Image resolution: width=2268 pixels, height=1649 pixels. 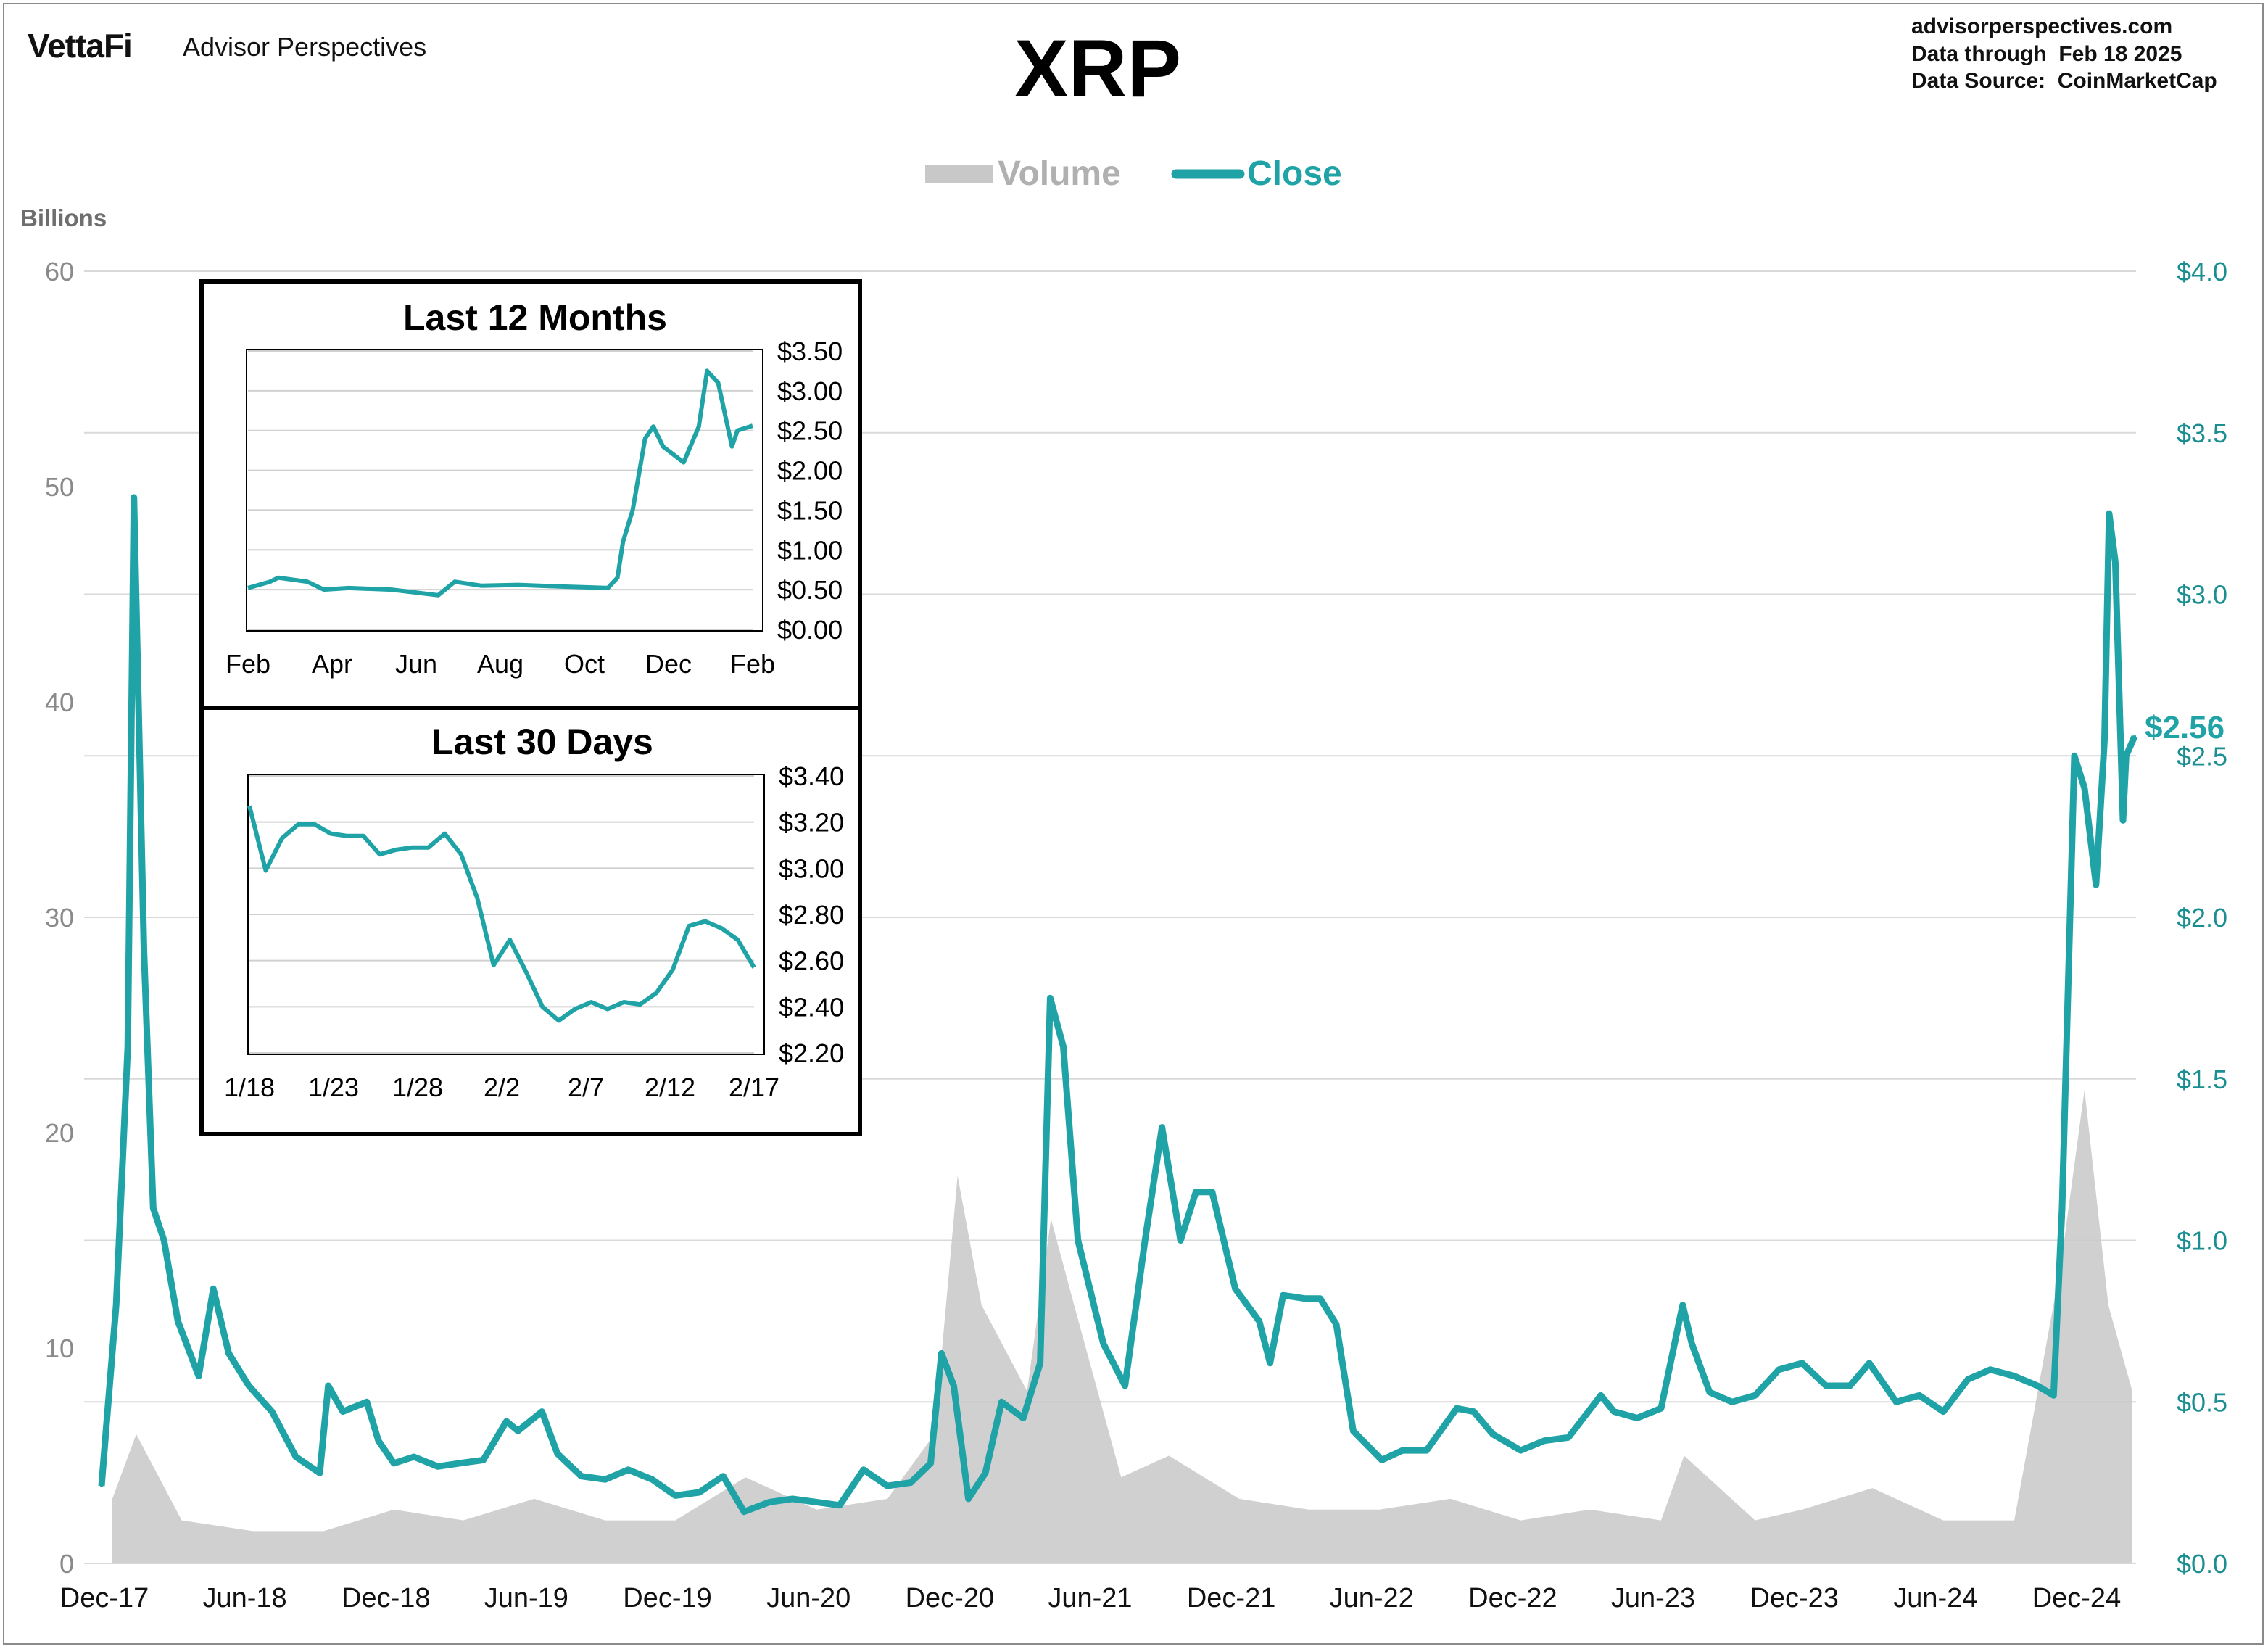 I want to click on brand-name: Advisor Perspectives, so click(x=305, y=47).